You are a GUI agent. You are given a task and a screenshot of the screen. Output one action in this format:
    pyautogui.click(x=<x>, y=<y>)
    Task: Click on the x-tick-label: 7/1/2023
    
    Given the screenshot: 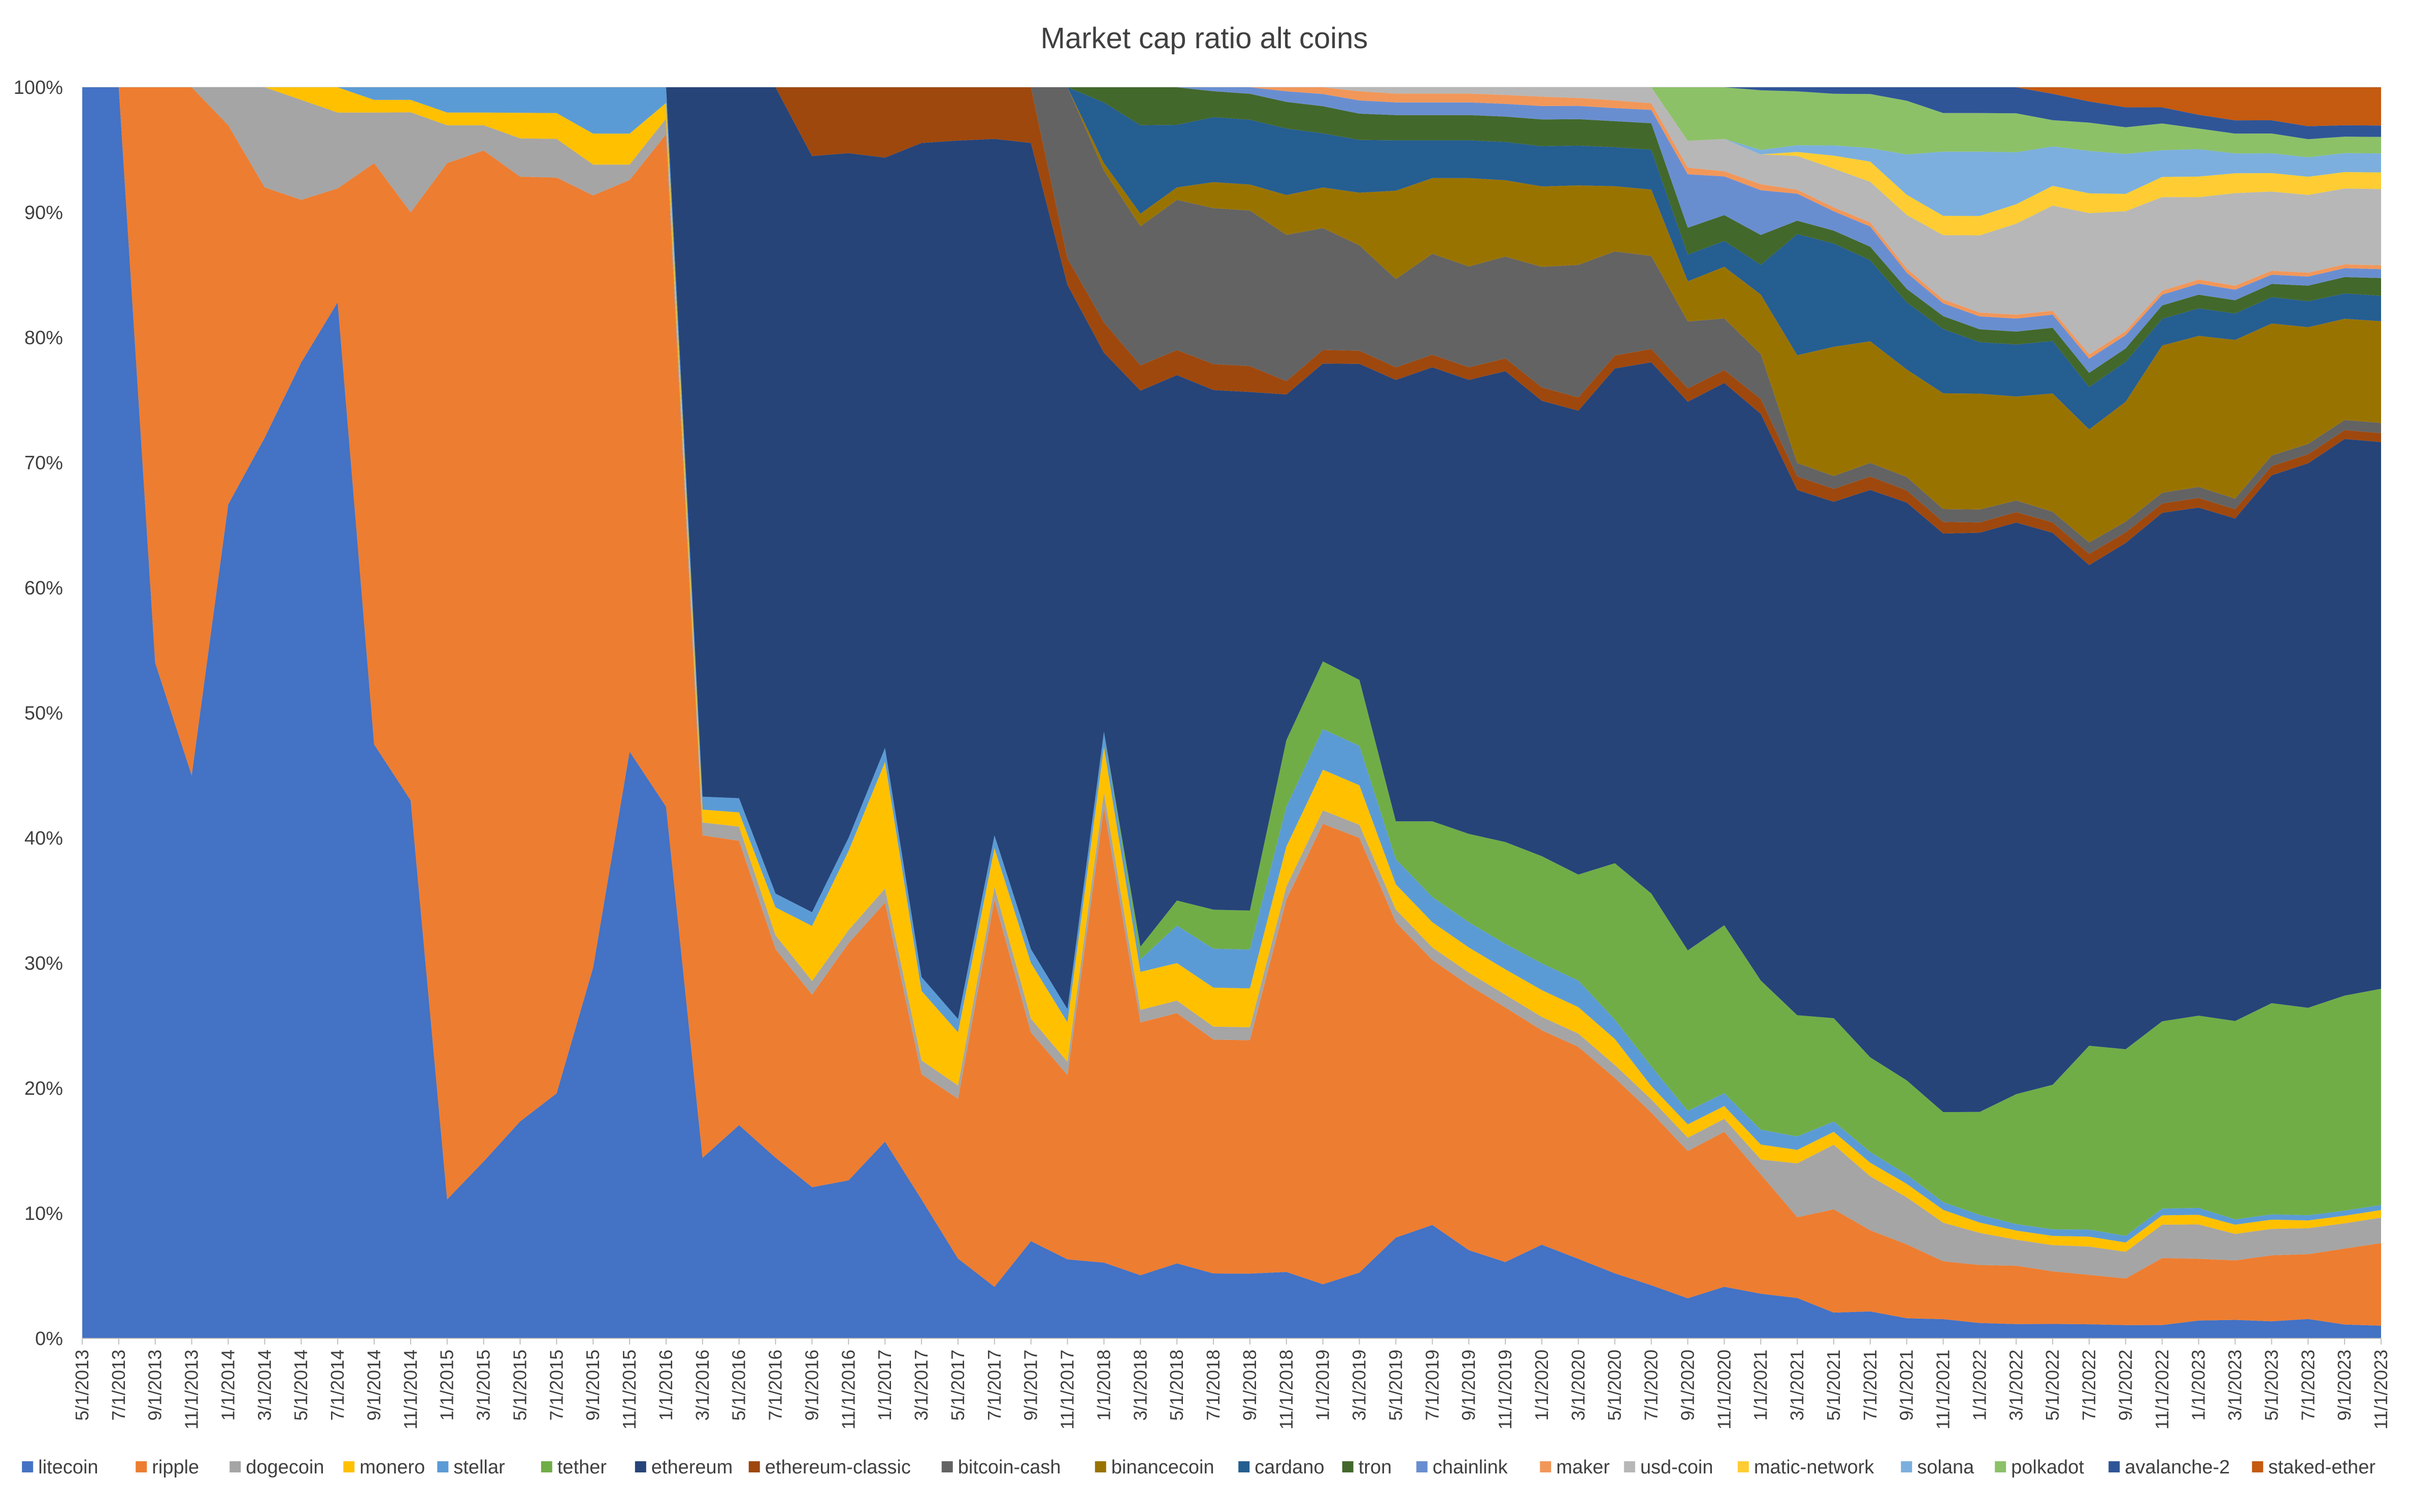 What is the action you would take?
    pyautogui.click(x=2307, y=1385)
    